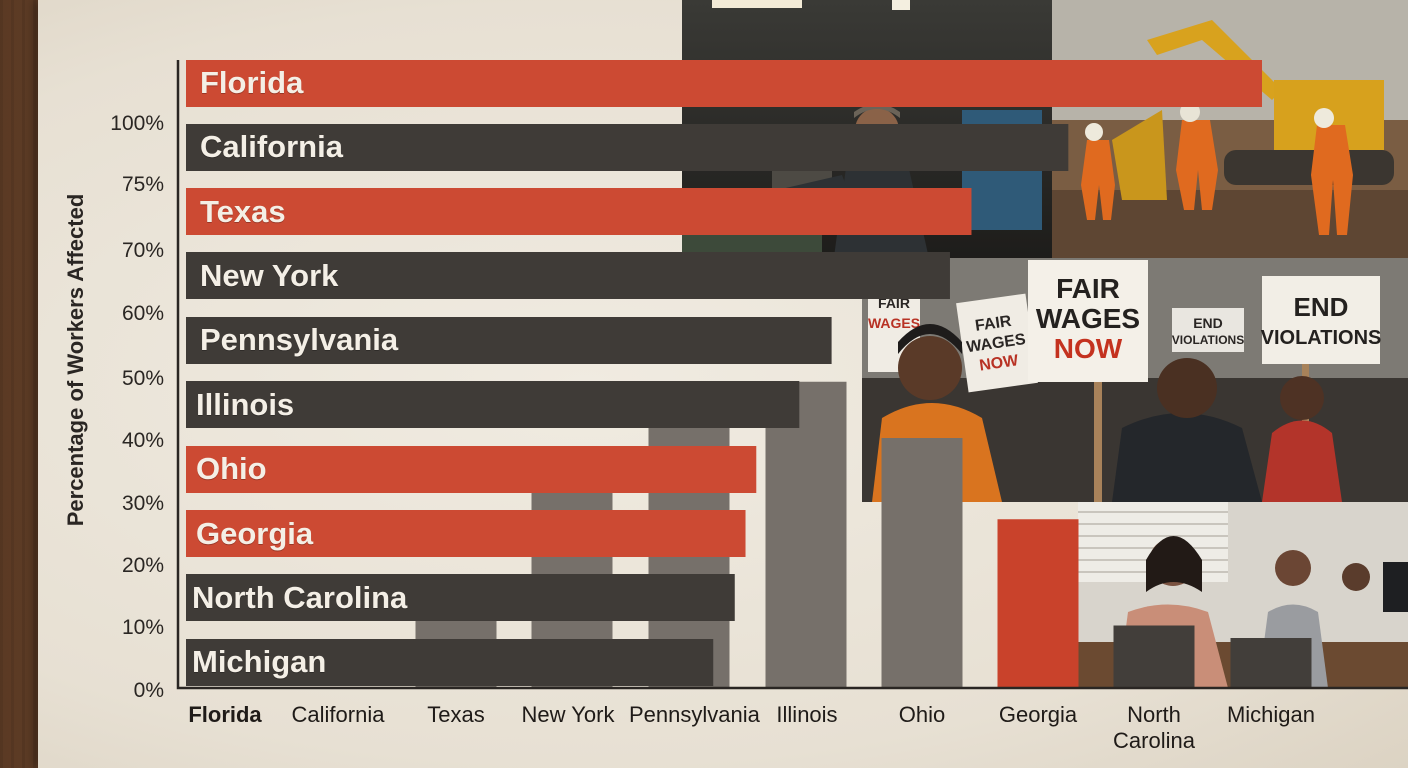  What do you see at coordinates (142, 378) in the screenshot?
I see `y-tick-5: 50%` at bounding box center [142, 378].